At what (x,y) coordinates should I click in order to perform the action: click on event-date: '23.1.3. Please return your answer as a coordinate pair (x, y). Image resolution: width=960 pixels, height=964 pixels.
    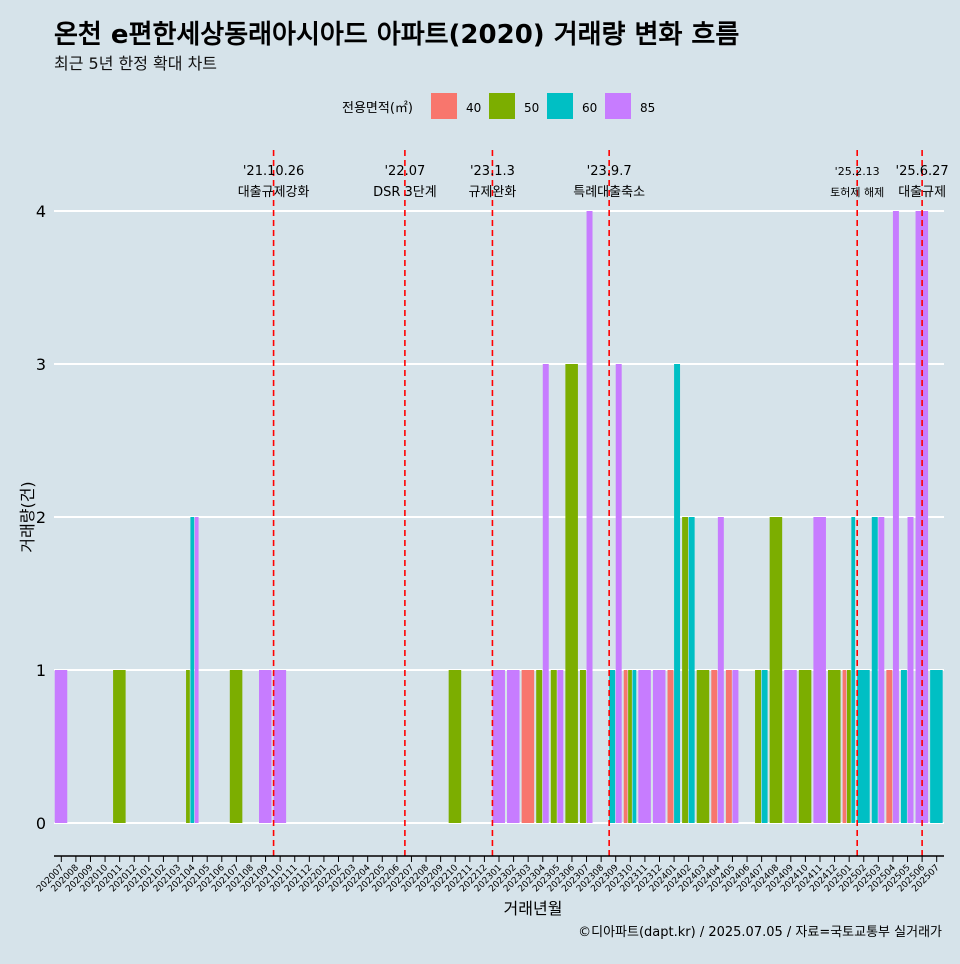
    Looking at the image, I should click on (492, 171).